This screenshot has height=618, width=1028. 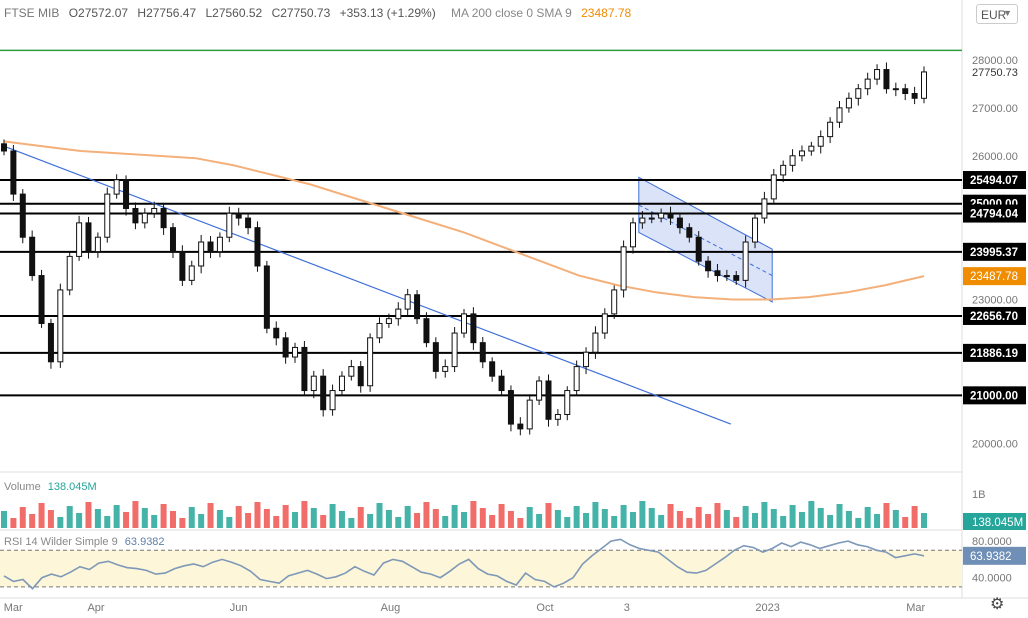 What do you see at coordinates (915, 608) in the screenshot?
I see `x-tick-label: Mar` at bounding box center [915, 608].